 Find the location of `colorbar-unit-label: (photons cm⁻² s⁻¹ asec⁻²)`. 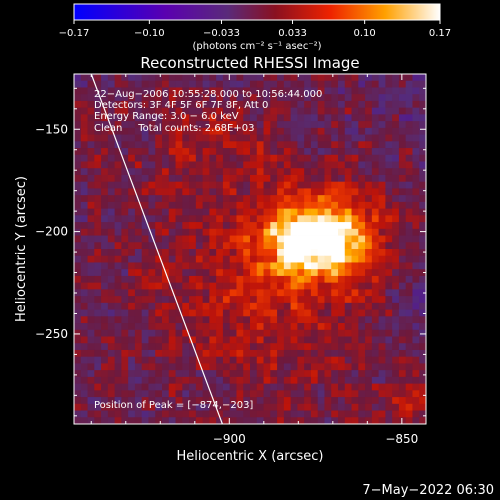

colorbar-unit-label: (photons cm⁻² s⁻¹ asec⁻²) is located at coordinates (256, 46).